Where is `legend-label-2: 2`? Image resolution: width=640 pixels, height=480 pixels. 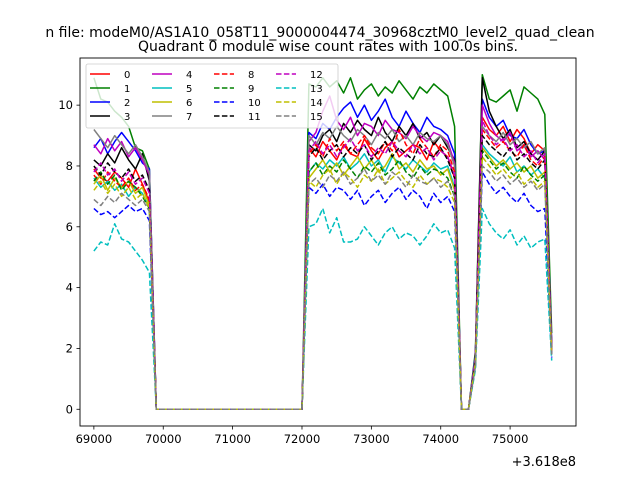 legend-label-2: 2 is located at coordinates (127, 103).